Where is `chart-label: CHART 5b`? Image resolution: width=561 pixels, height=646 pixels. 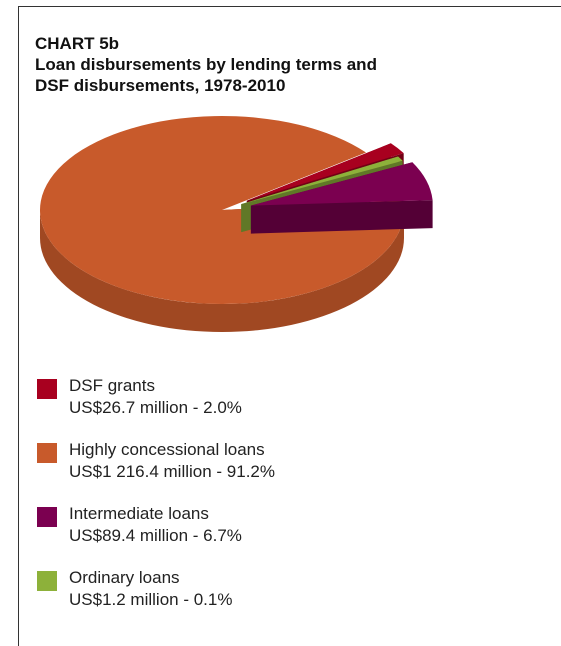
chart-label: CHART 5b is located at coordinates (77, 43).